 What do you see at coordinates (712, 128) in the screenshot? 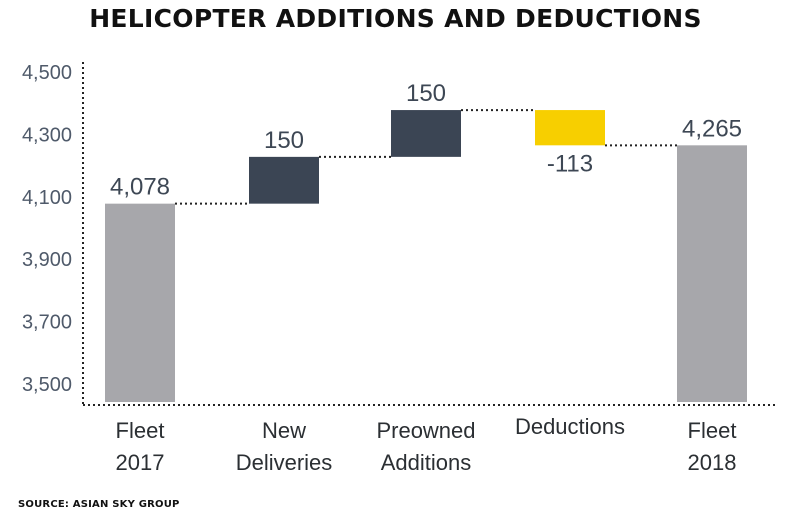
I see `data-label: 4,265` at bounding box center [712, 128].